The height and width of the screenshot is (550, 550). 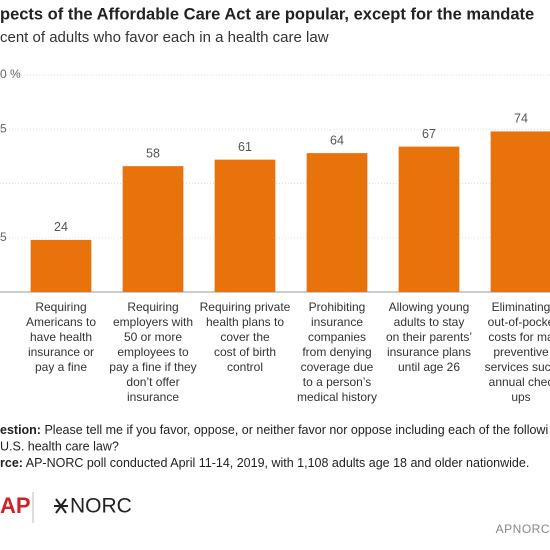 I want to click on question-note-cont: U.S. health care law?, so click(x=59, y=446).